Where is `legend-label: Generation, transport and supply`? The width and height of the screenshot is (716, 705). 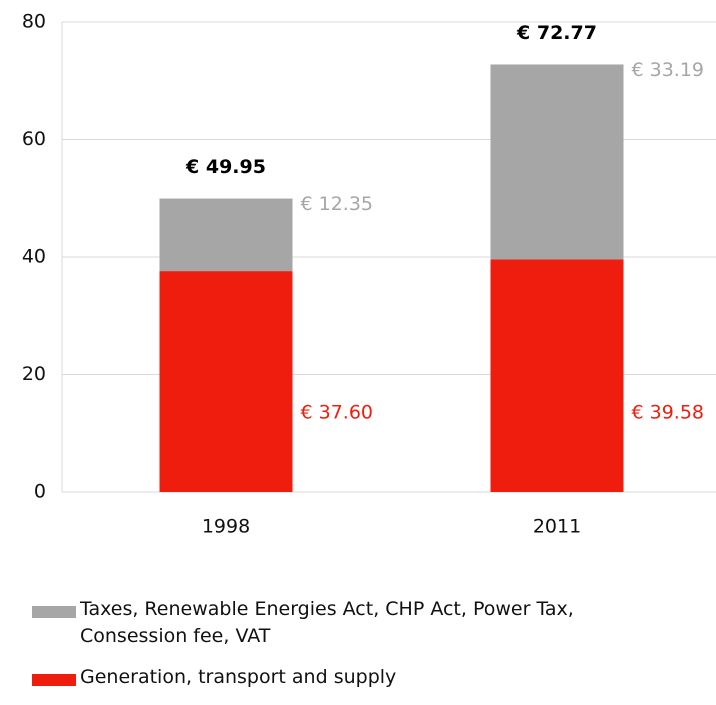 legend-label: Generation, transport and supply is located at coordinates (238, 677).